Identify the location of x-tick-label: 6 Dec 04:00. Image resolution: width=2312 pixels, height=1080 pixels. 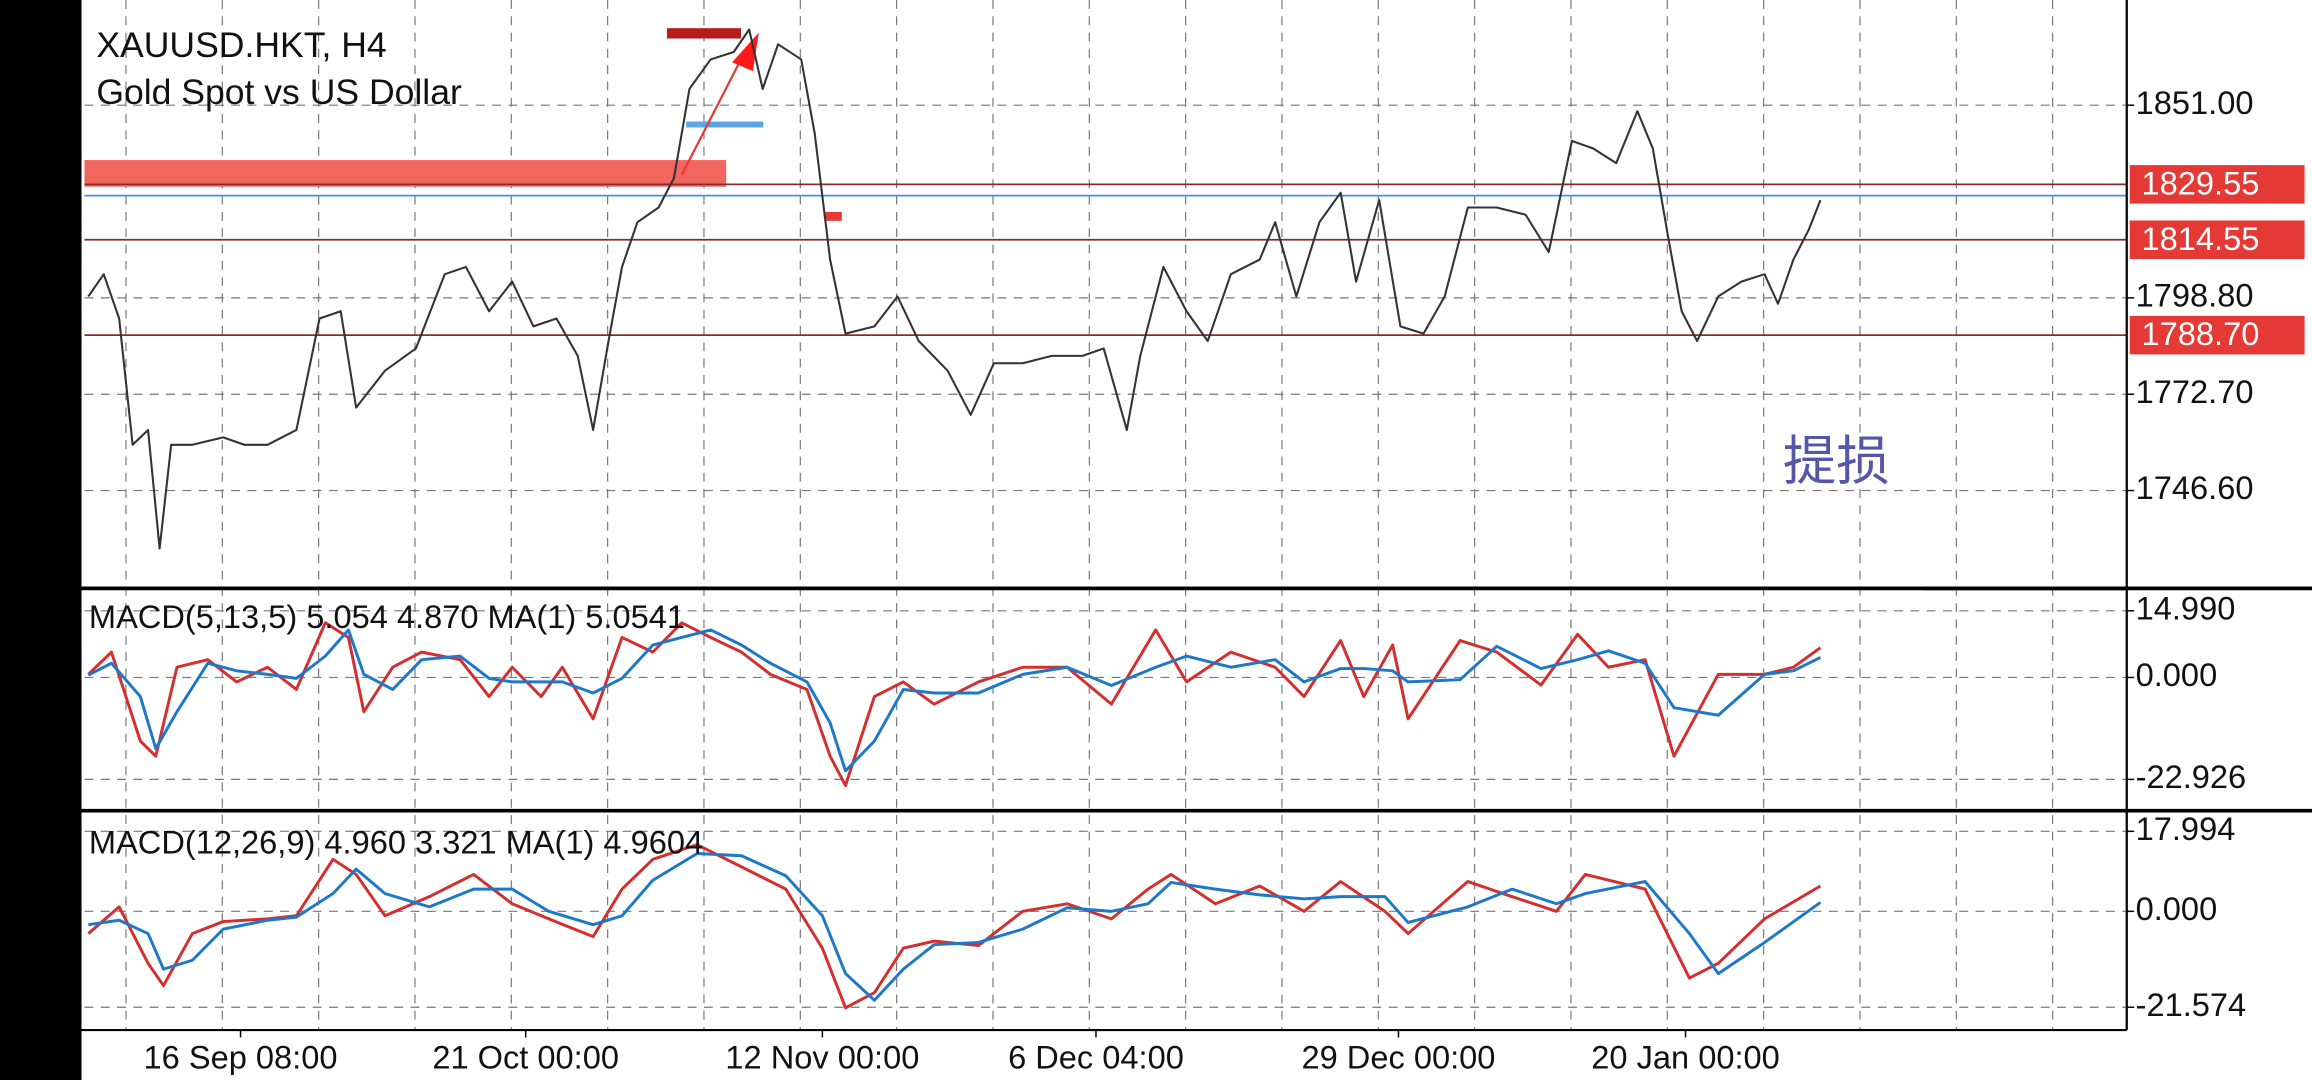
(1096, 1056).